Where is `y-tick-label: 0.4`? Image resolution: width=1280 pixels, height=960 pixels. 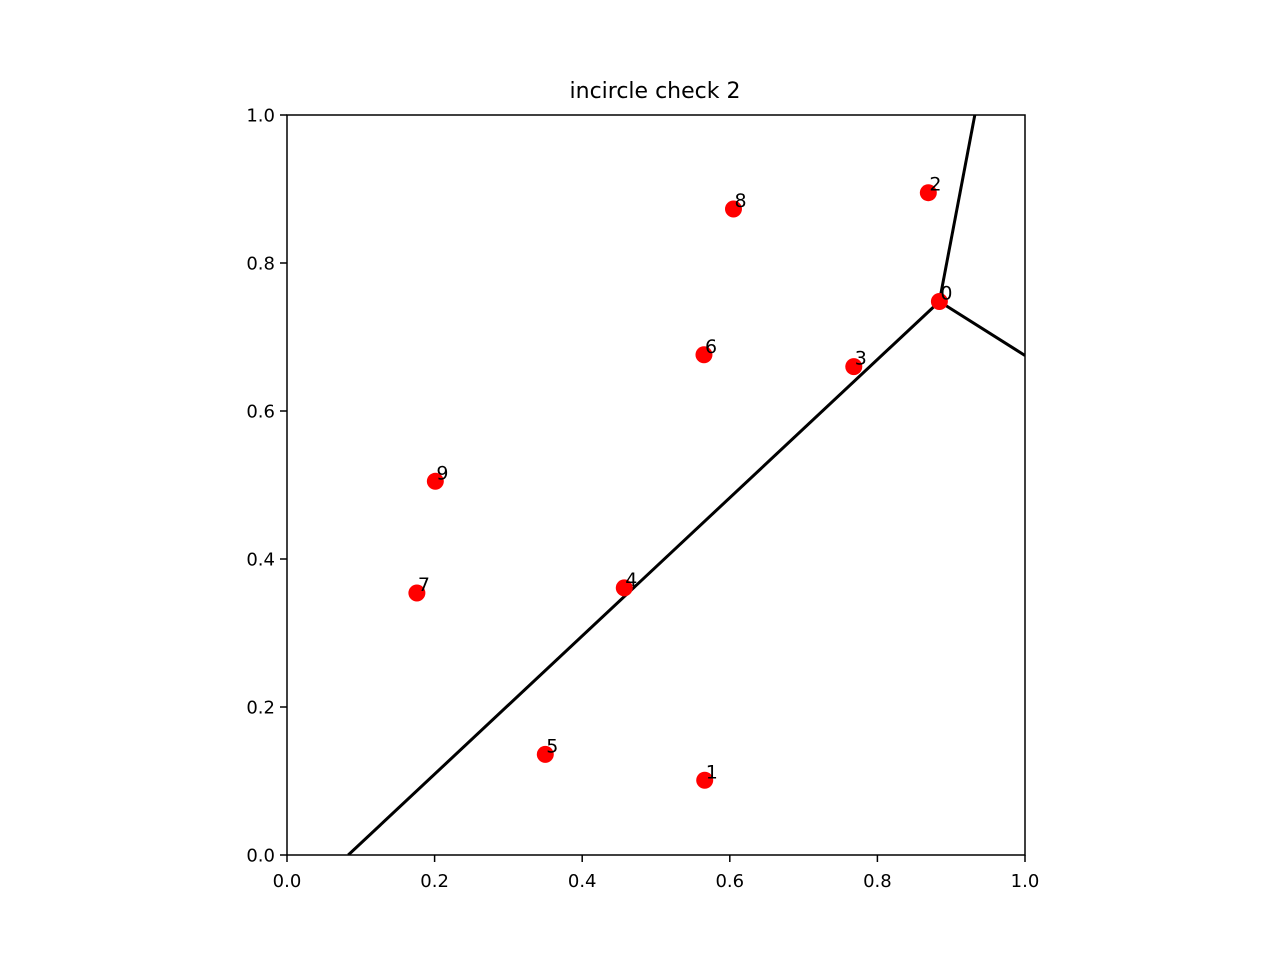
y-tick-label: 0.4 is located at coordinates (260, 560).